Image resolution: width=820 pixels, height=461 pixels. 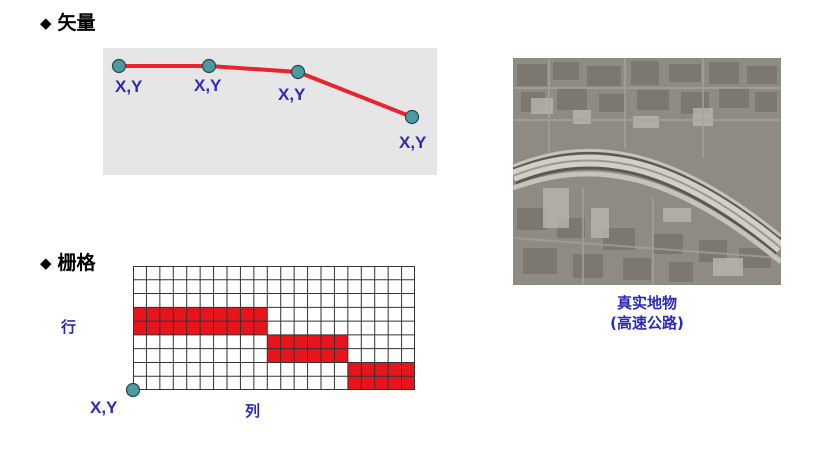 What do you see at coordinates (76, 263) in the screenshot?
I see `raster-heading-text: 栅格` at bounding box center [76, 263].